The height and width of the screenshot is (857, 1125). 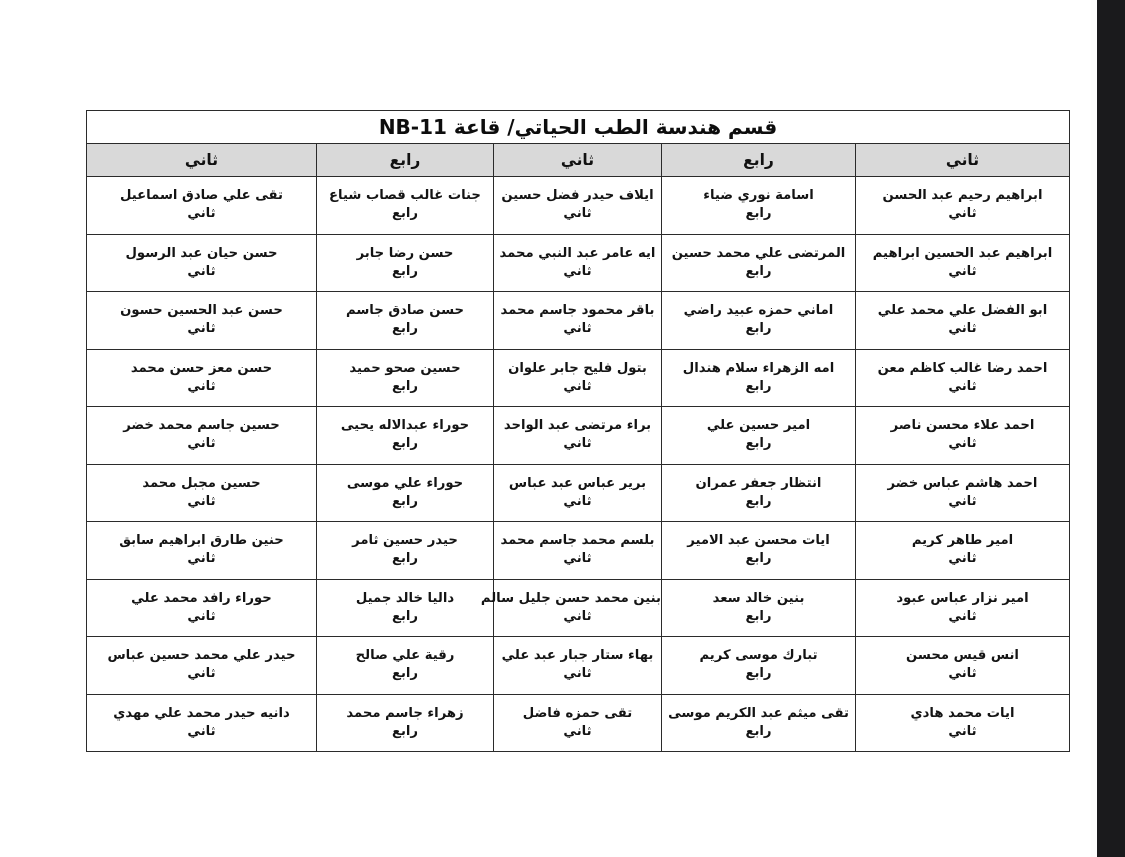 I want to click on student-name: حنين طارق ابراهيم سابق, so click(x=201, y=541).